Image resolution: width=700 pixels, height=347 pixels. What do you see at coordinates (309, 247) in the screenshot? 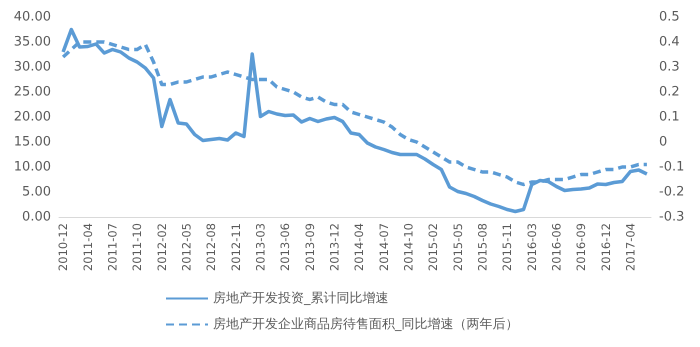
I see `x-tick-label: 2013-09` at bounding box center [309, 247].